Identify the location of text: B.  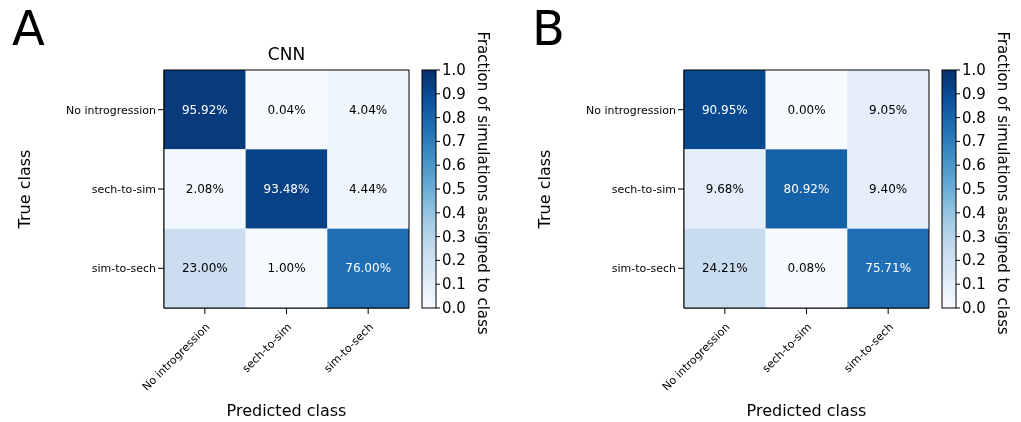
(548, 28).